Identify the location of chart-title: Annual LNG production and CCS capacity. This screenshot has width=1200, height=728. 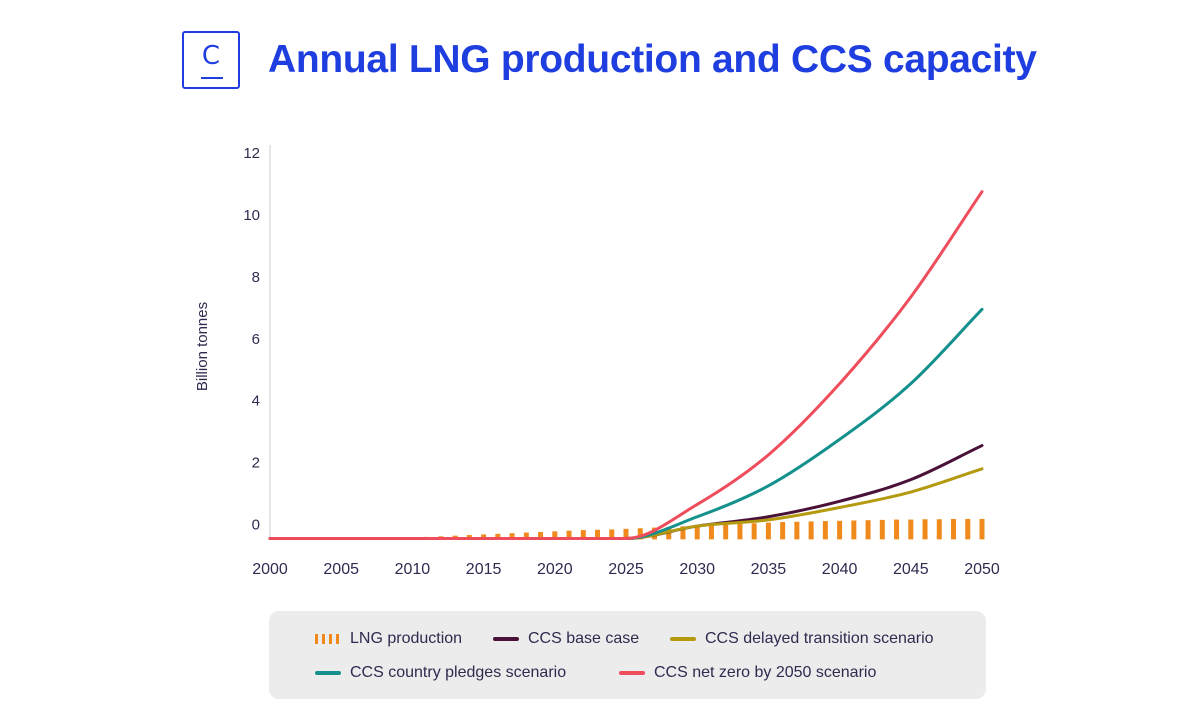
(652, 59).